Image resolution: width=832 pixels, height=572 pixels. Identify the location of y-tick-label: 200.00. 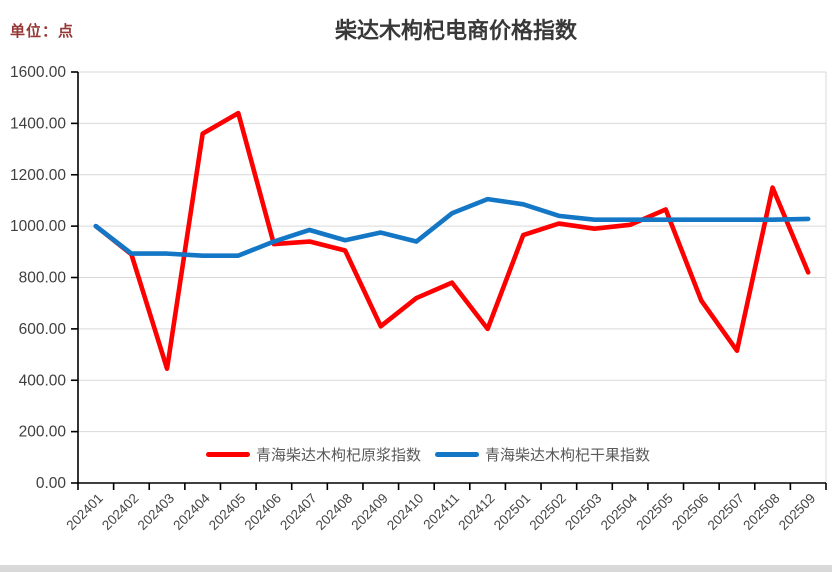
(43, 432).